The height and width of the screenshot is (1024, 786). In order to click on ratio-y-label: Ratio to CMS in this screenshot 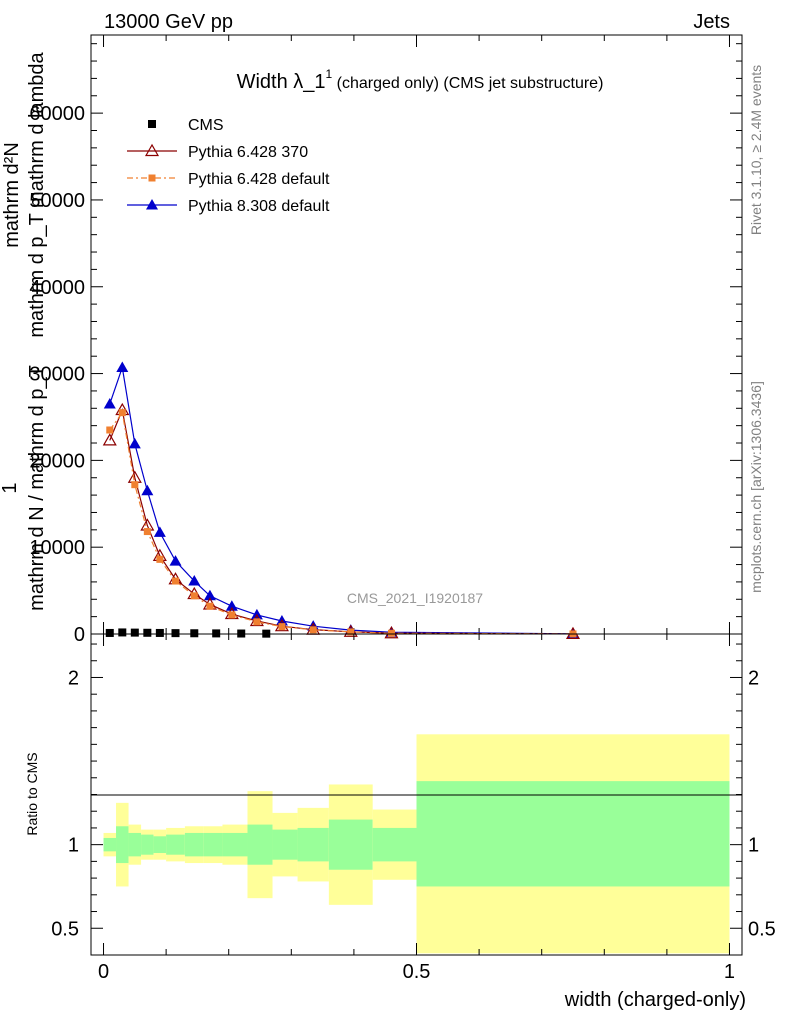, I will do `click(32, 793)`.